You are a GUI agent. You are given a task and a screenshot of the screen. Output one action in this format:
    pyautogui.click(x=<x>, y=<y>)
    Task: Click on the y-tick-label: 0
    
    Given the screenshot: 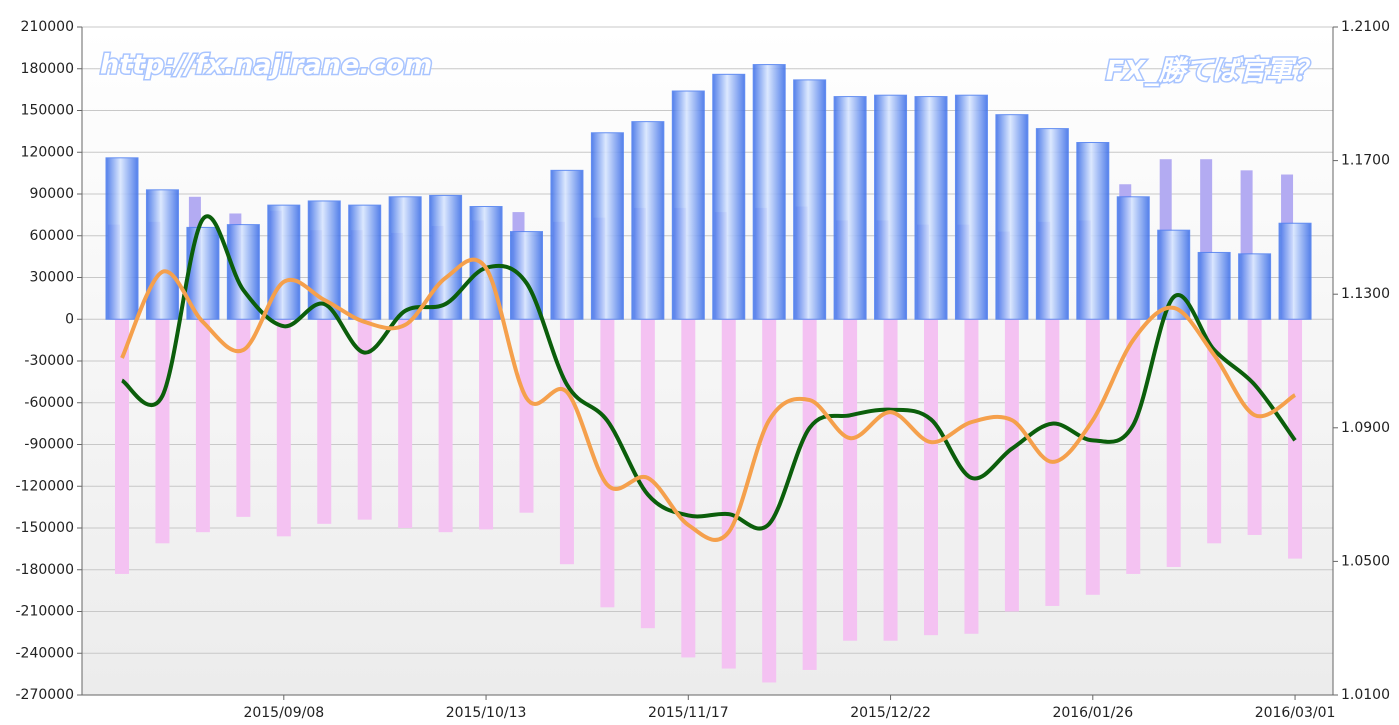 What is the action you would take?
    pyautogui.click(x=69, y=319)
    